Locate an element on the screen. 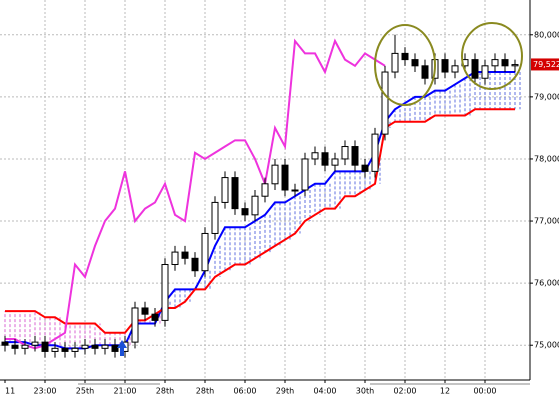 Image resolution: width=559 pixels, height=400 pixels. x-tick-label: 11 is located at coordinates (10, 391).